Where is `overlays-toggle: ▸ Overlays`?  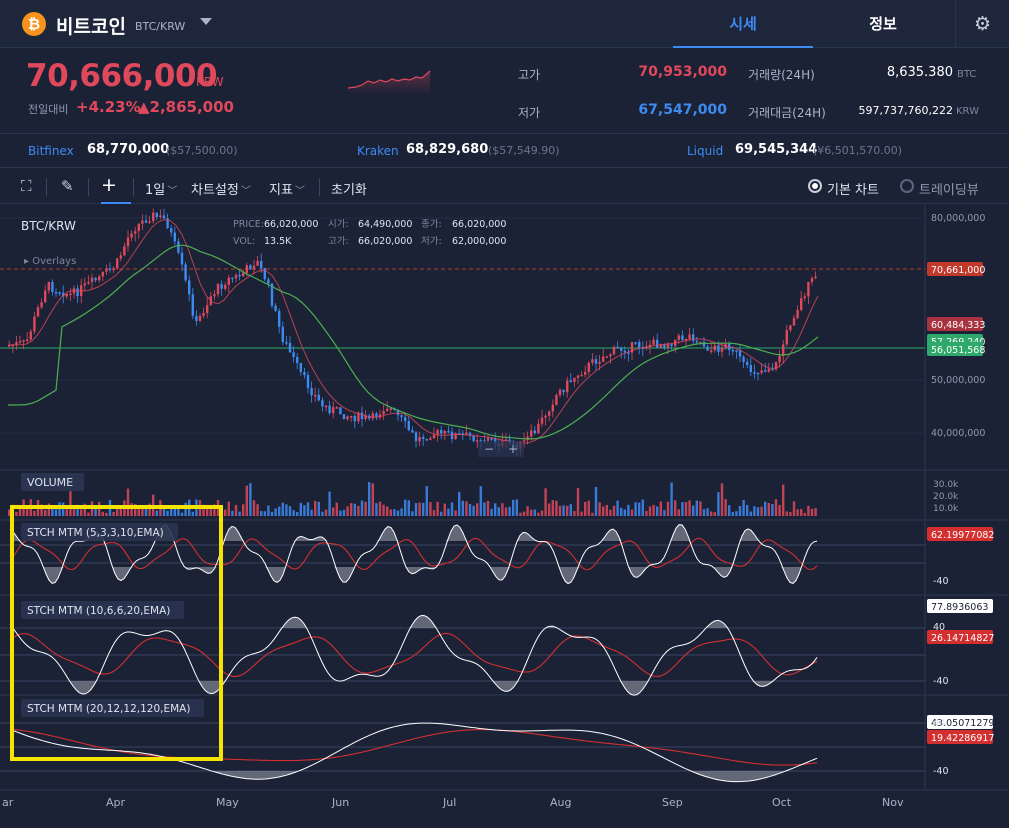
overlays-toggle: ▸ Overlays is located at coordinates (50, 261).